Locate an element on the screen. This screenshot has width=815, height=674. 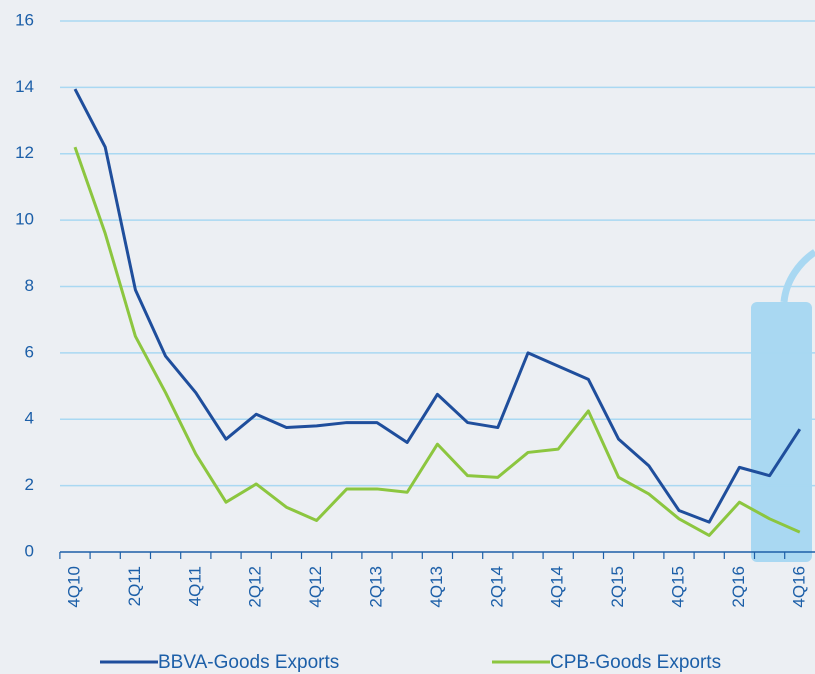
x-tick-label: 2Q15 is located at coordinates (617, 587).